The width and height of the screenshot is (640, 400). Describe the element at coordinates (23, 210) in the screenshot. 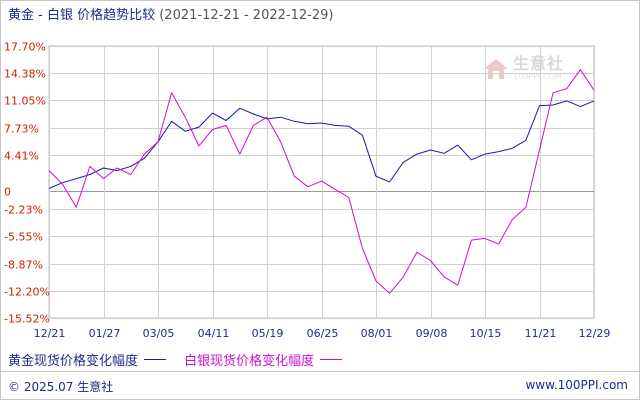

I see `y-tick-label: -2.23%` at that location.